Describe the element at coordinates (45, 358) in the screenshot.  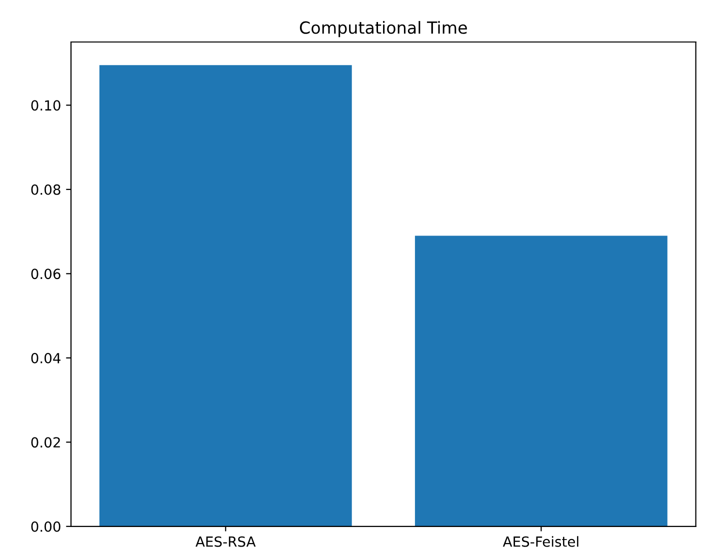
I see `y-tick-label: 0.04` at that location.